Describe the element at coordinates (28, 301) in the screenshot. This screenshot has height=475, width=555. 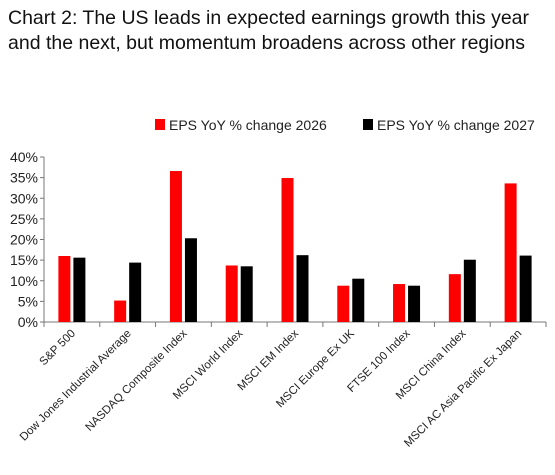
I see `y-tick-label: 5%` at that location.